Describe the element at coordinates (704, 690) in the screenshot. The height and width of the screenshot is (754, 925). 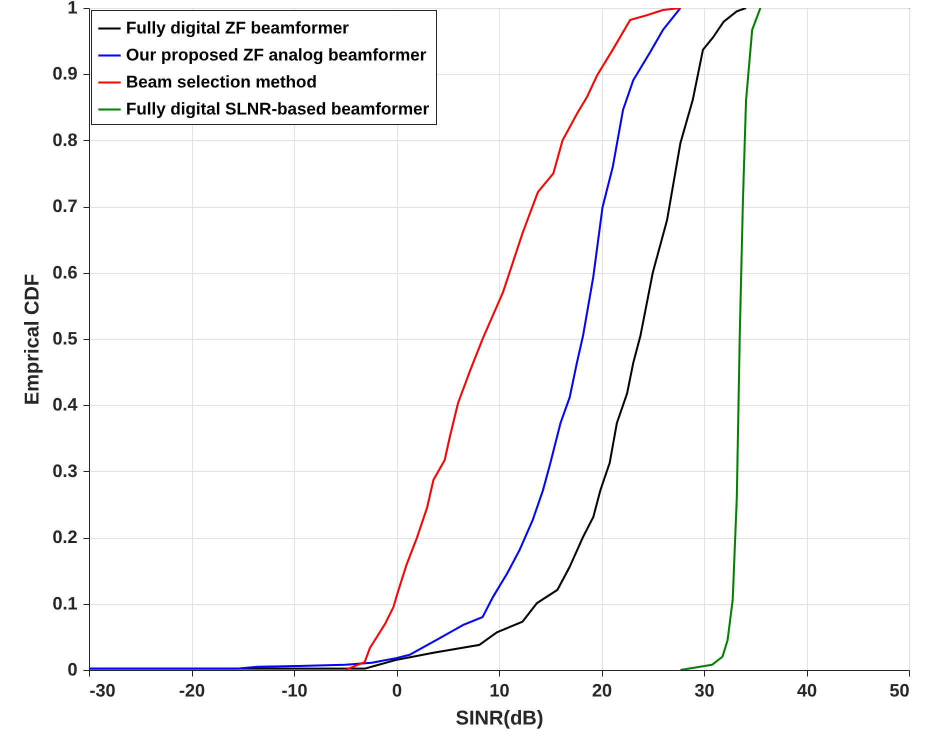
I see `x-tick-label: 30` at that location.